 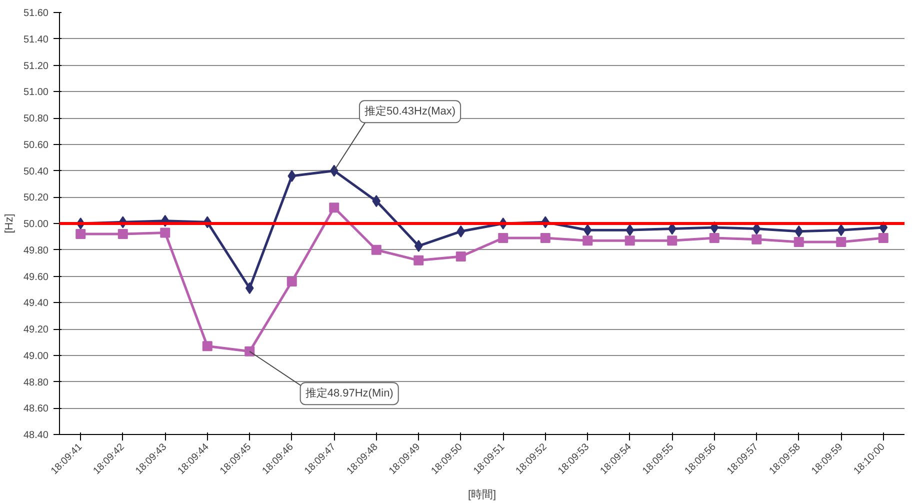 I want to click on y-tick-label: 50.40, so click(x=36, y=172).